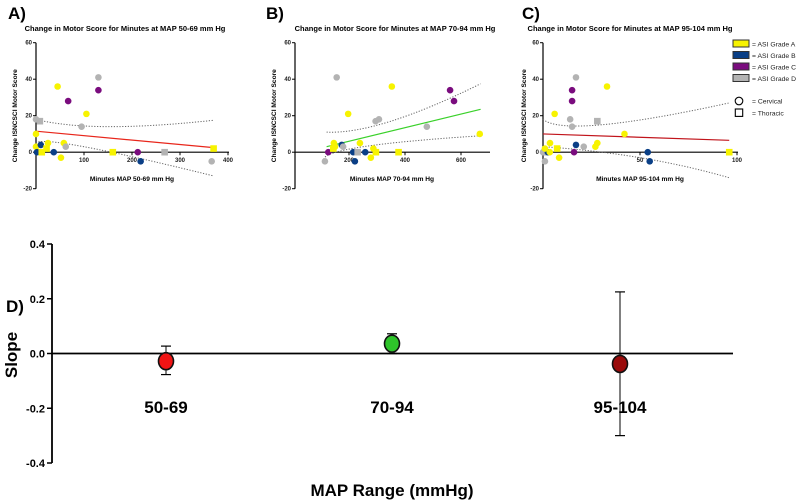 Image resolution: width=800 pixels, height=501 pixels. Describe the element at coordinates (391, 490) in the screenshot. I see `x-axis-label: MAP Range (mmHg)` at that location.